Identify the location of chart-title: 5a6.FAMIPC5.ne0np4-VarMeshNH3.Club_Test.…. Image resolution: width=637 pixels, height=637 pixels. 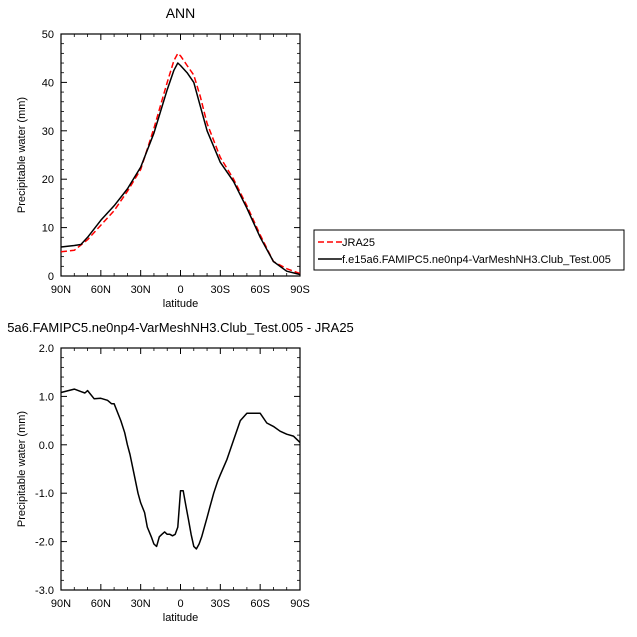
(180, 327).